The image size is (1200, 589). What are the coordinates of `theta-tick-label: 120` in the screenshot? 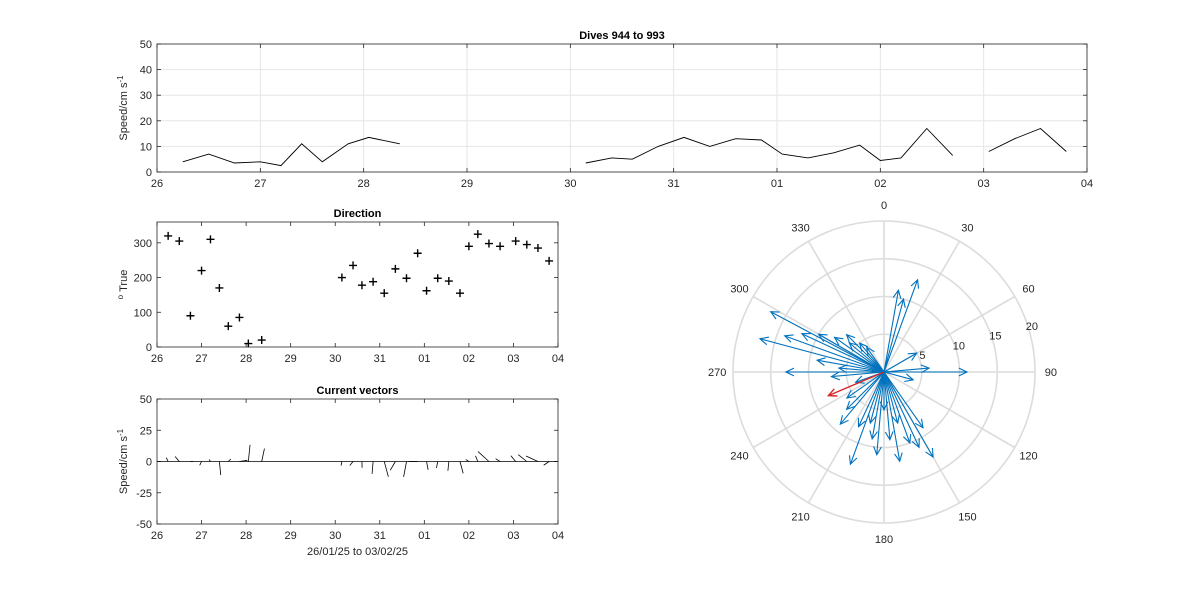 It's located at (1028, 456).